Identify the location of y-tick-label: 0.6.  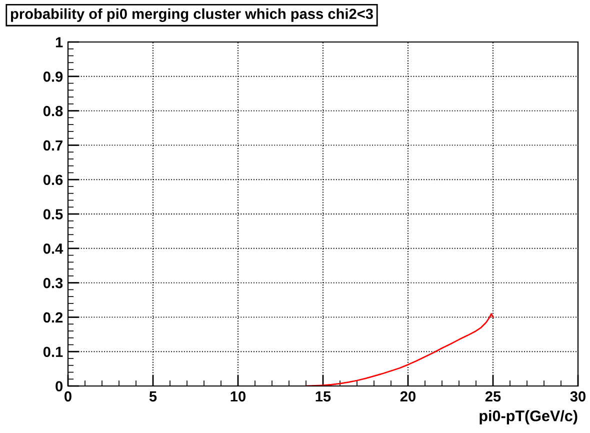
(53, 180).